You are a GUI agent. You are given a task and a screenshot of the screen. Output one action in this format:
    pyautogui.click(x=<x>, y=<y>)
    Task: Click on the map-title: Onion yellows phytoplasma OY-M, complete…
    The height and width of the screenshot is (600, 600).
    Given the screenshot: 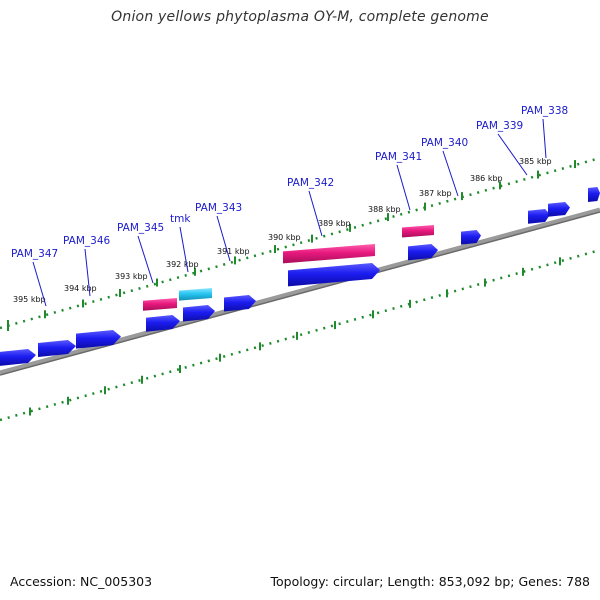 What is the action you would take?
    pyautogui.click(x=300, y=17)
    